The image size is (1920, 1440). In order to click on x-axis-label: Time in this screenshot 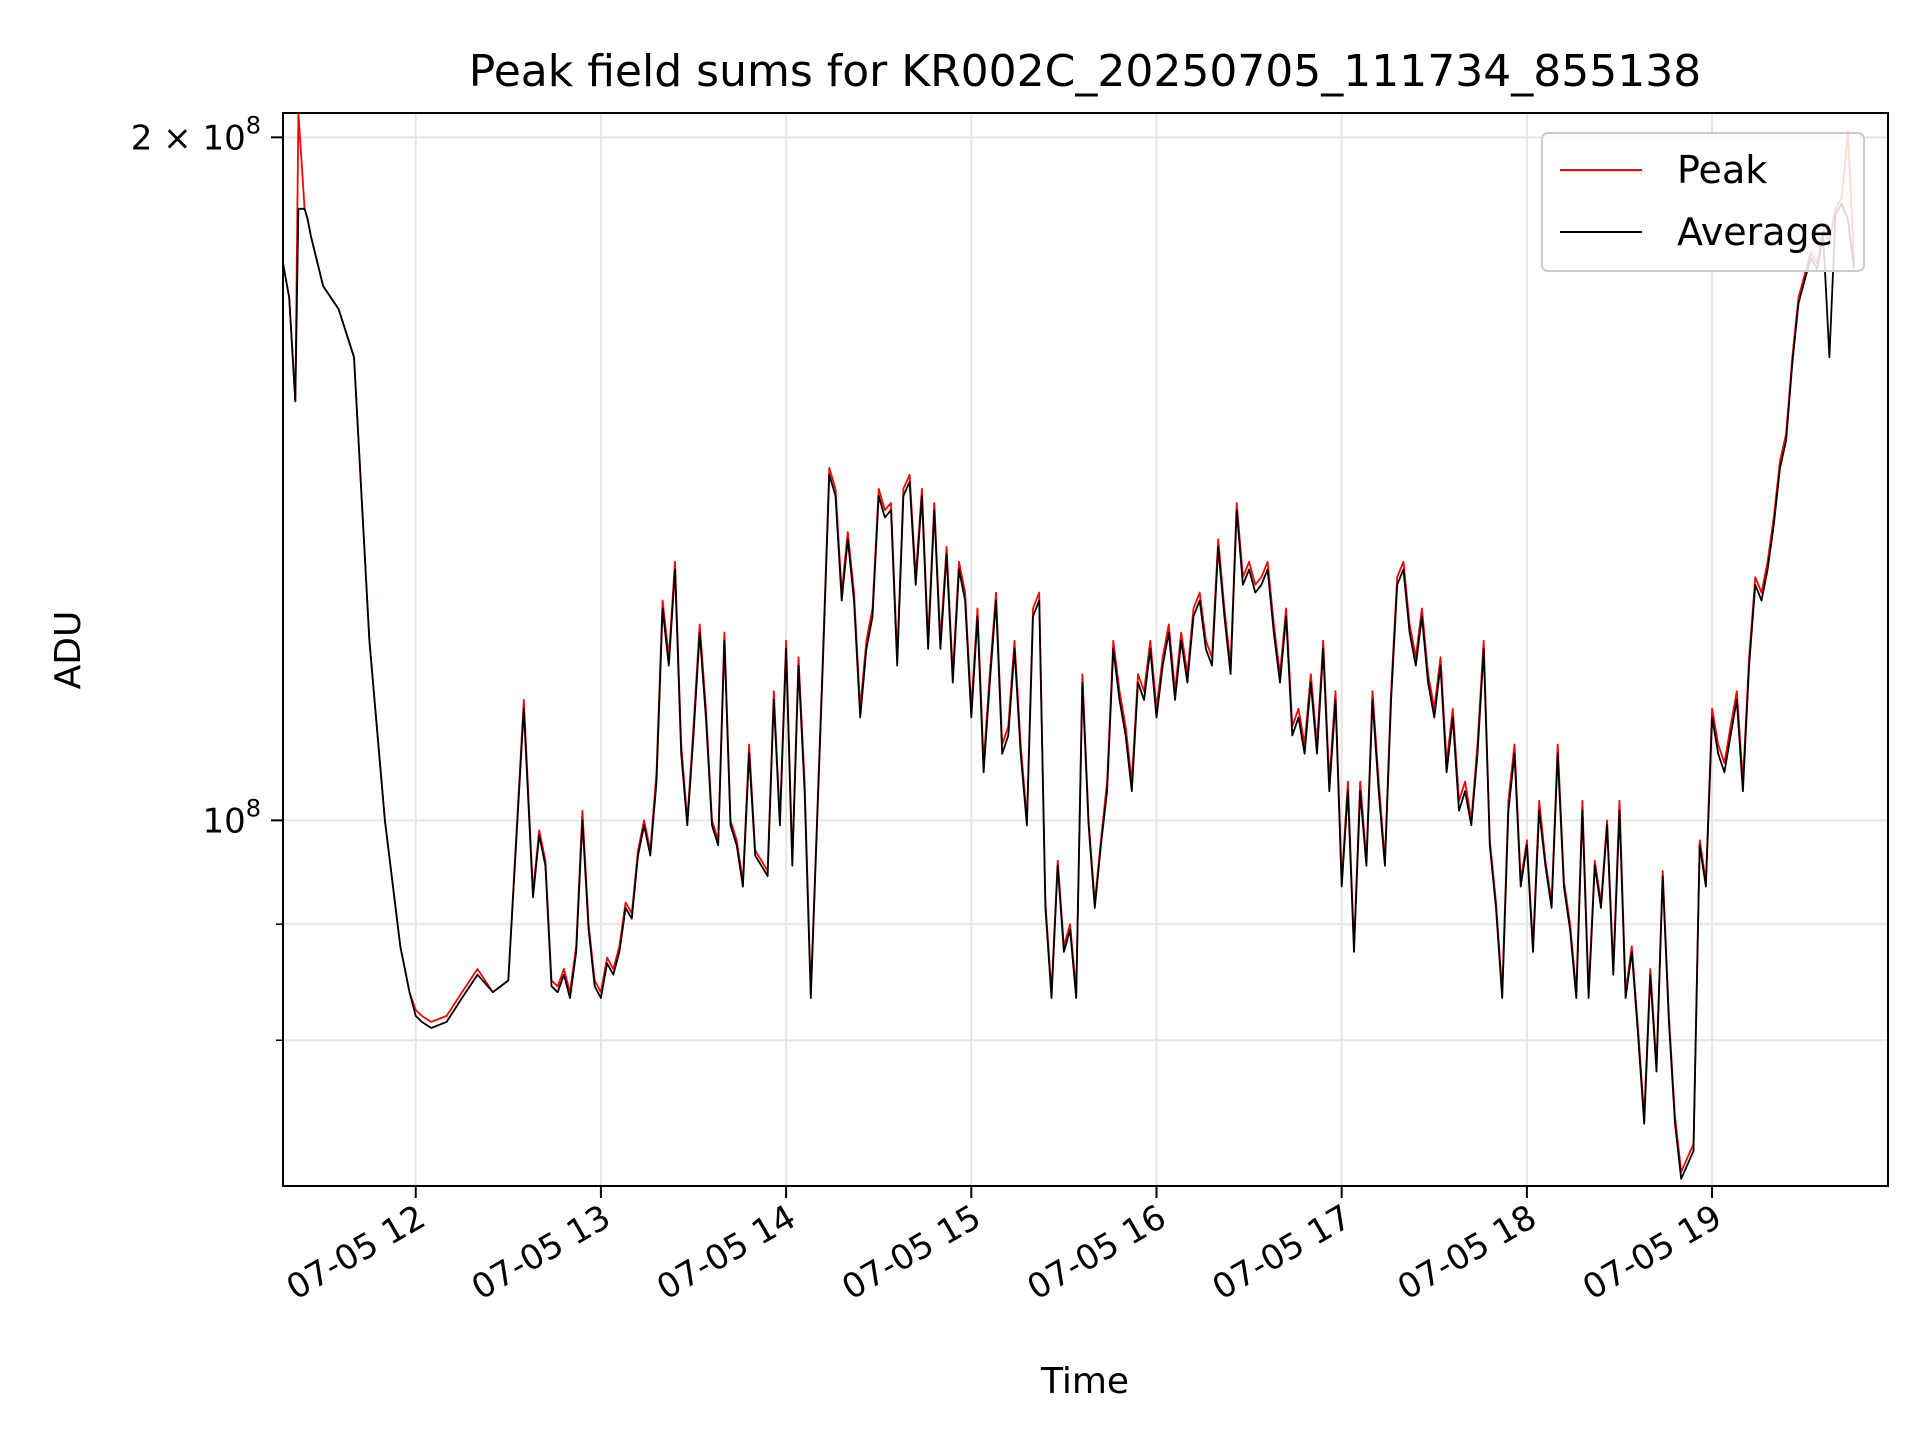, I will do `click(1084, 1381)`.